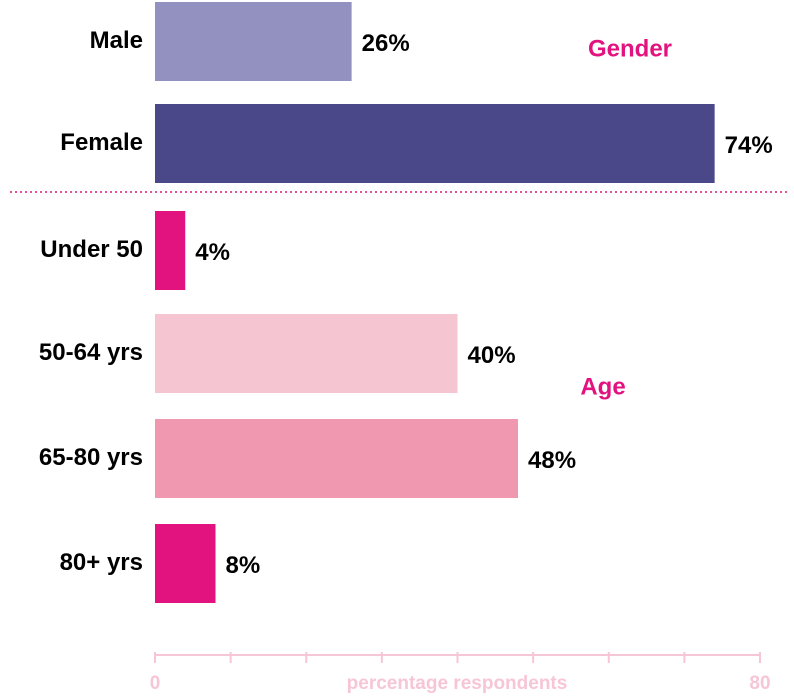  I want to click on category-label: Under 50, so click(91, 249).